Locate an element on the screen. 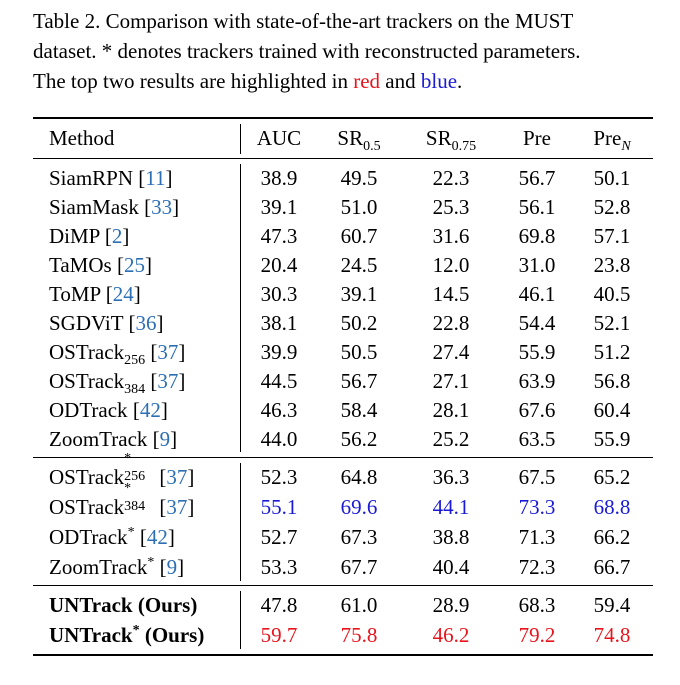 The height and width of the screenshot is (685, 680). cell-pren: 59.4 is located at coordinates (612, 605).